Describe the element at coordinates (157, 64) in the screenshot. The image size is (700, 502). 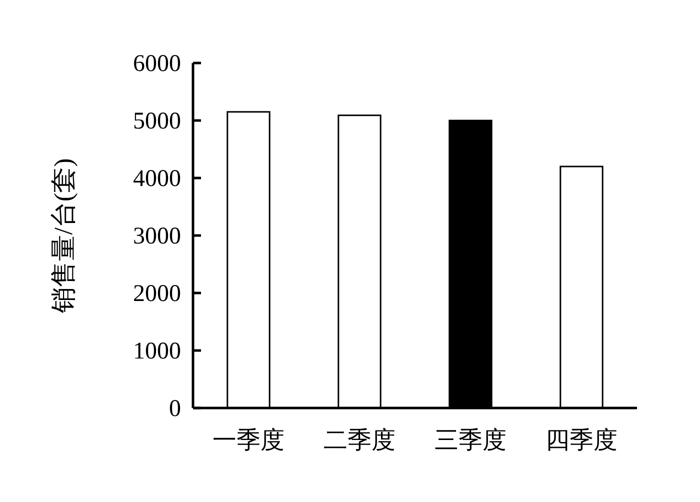
I see `y-tick-label: 6000` at that location.